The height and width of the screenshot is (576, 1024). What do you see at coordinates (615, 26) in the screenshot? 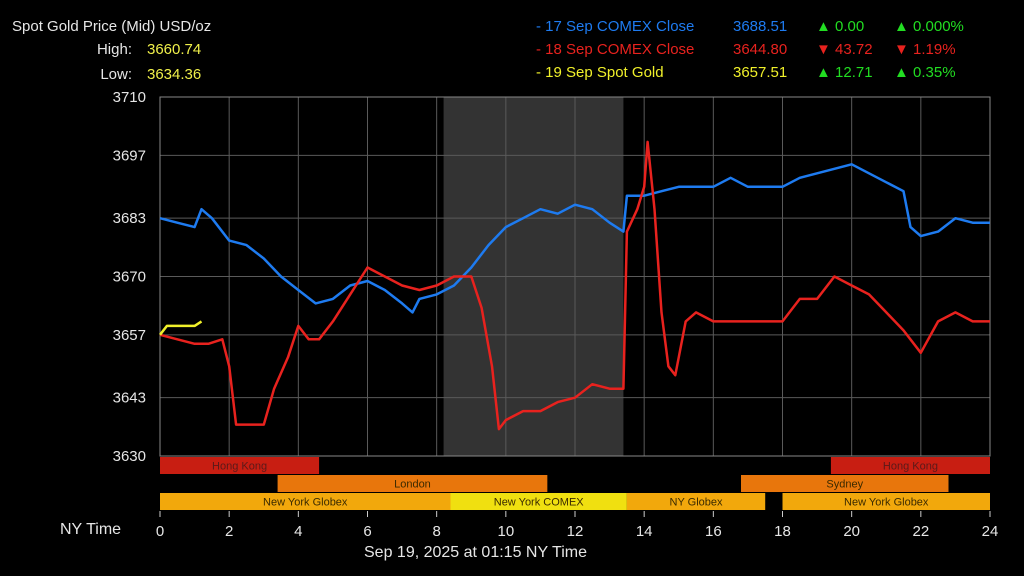
I see `legend-name-0: - 17 Sep COMEX Close` at bounding box center [615, 26].